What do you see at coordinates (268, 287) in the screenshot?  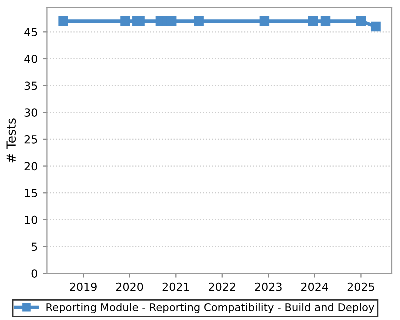 I see `x-tick-label: 2023` at bounding box center [268, 287].